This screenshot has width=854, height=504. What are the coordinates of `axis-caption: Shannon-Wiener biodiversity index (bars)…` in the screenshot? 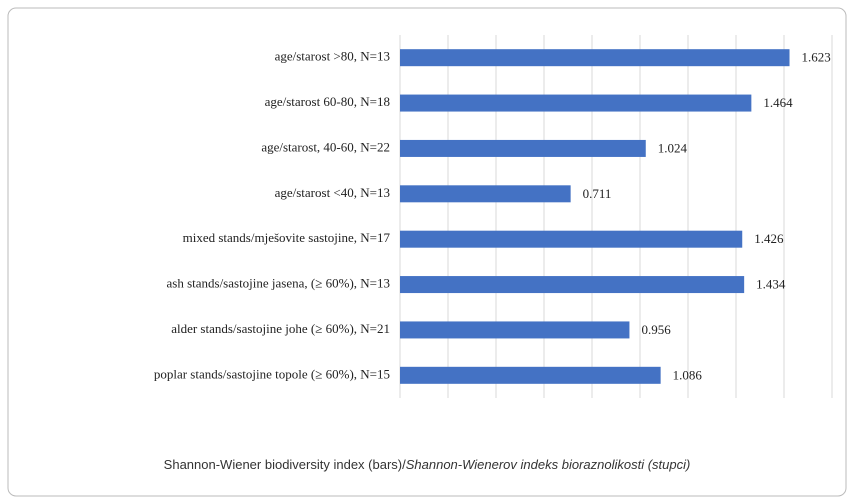 It's located at (427, 465).